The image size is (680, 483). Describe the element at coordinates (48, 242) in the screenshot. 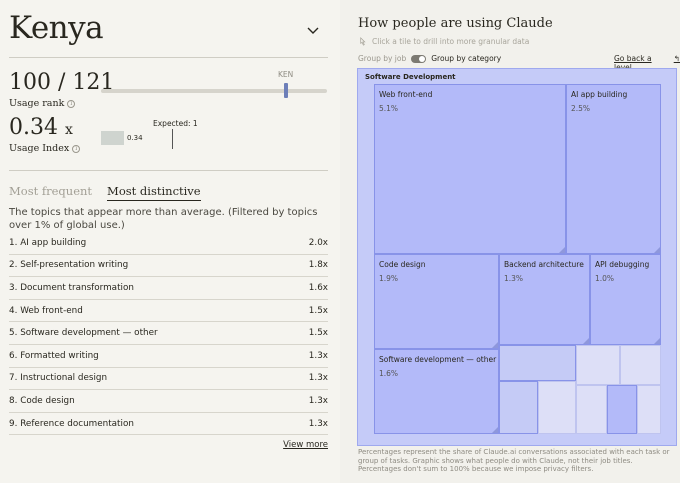

I see `topic-label: 1. AI app building` at that location.